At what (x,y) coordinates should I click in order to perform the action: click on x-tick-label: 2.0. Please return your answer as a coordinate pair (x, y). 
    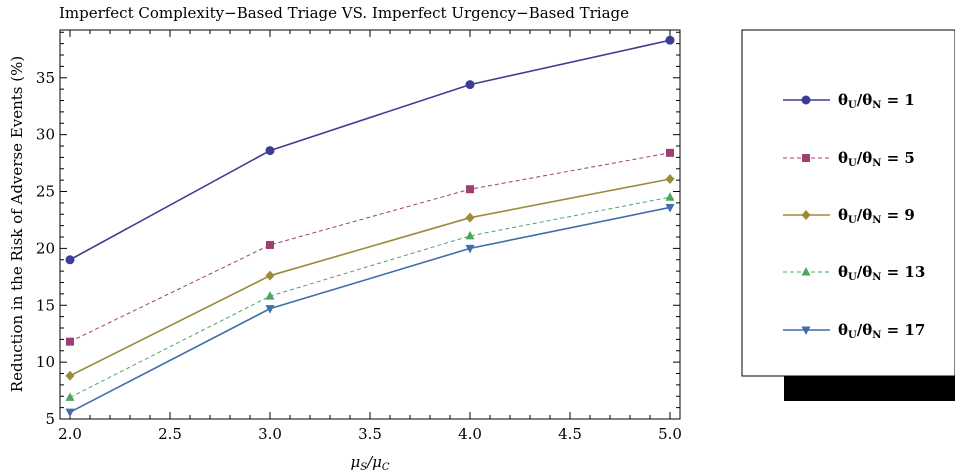
    Looking at the image, I should click on (70, 434).